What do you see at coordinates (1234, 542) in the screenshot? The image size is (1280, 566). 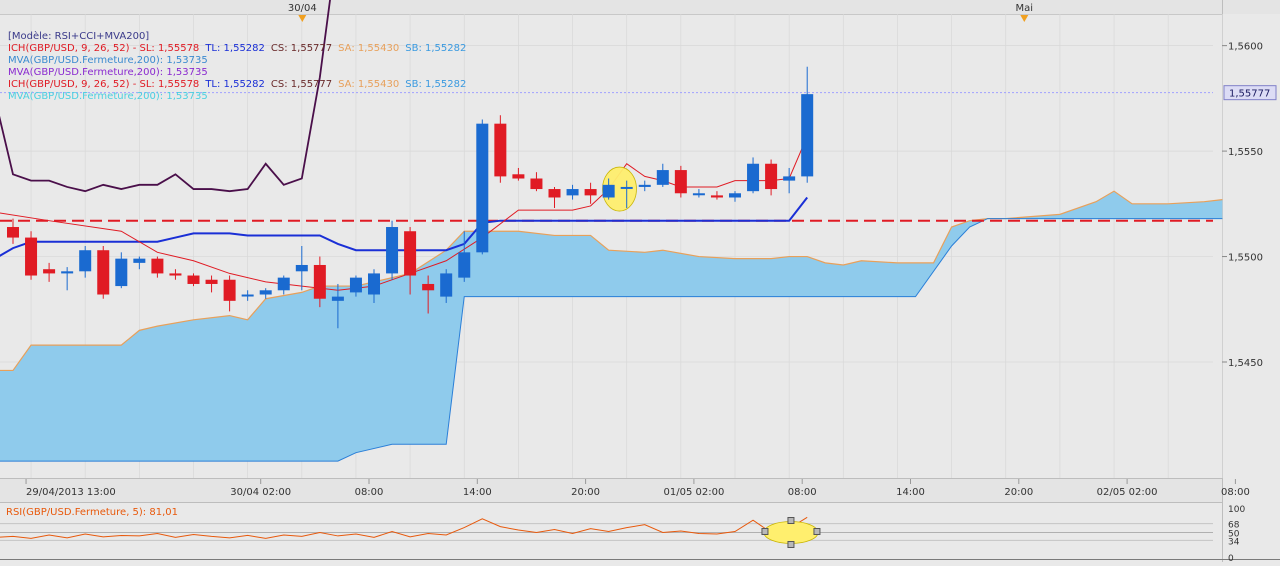 I see `rsi-tick-label: 34` at bounding box center [1234, 542].